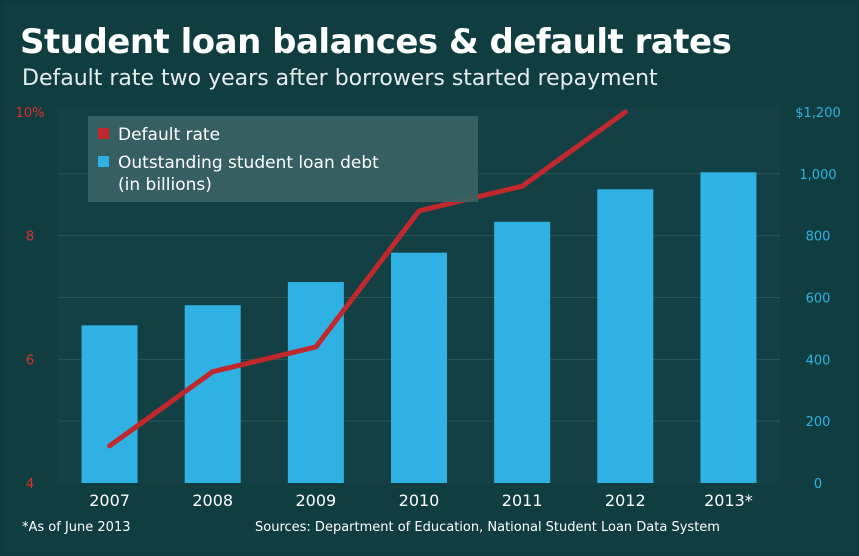  Describe the element at coordinates (315, 500) in the screenshot. I see `x-tick-label: 2009` at that location.